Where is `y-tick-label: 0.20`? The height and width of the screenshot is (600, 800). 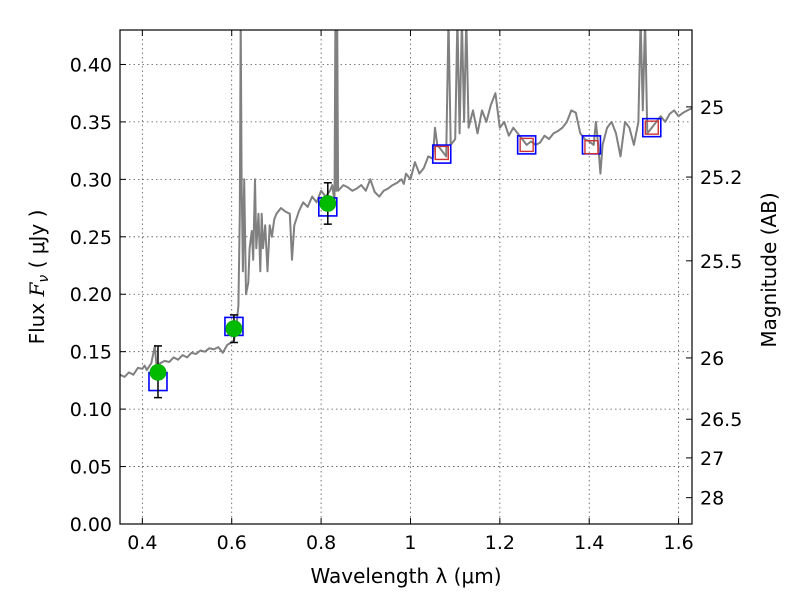 y-tick-label: 0.20 is located at coordinates (91, 295).